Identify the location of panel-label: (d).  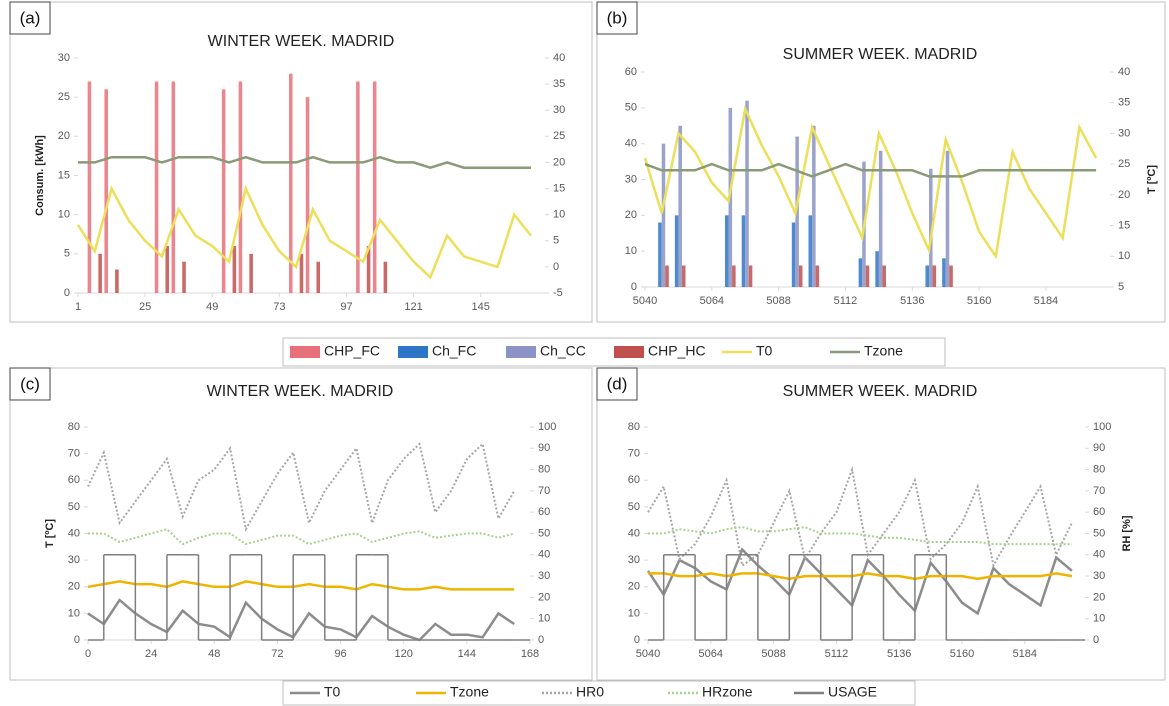
(617, 383).